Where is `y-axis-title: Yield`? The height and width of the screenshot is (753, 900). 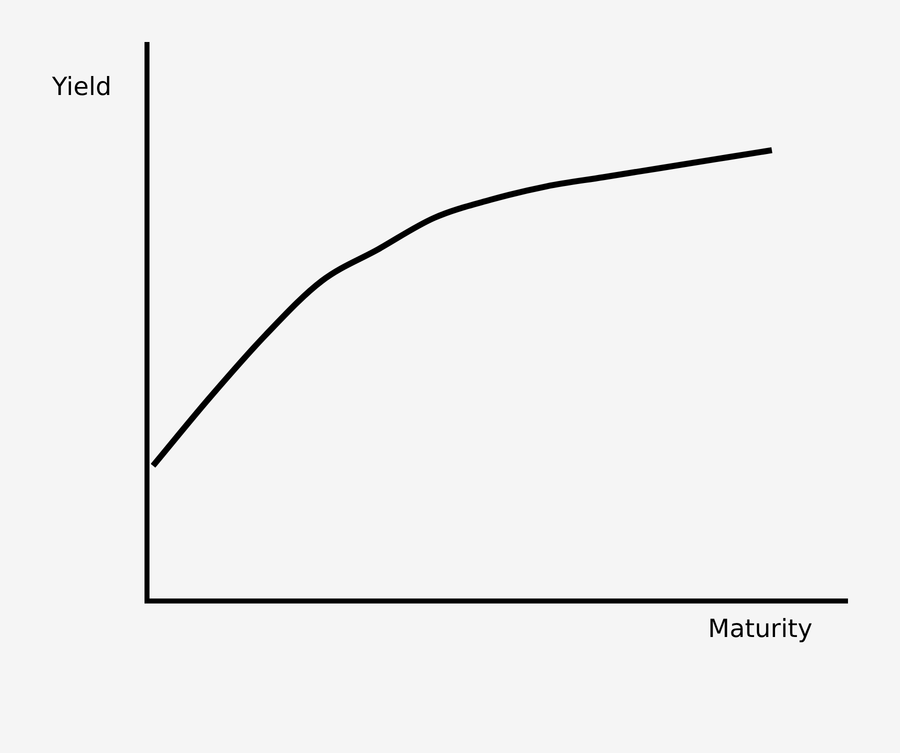
y-axis-title: Yield is located at coordinates (82, 86).